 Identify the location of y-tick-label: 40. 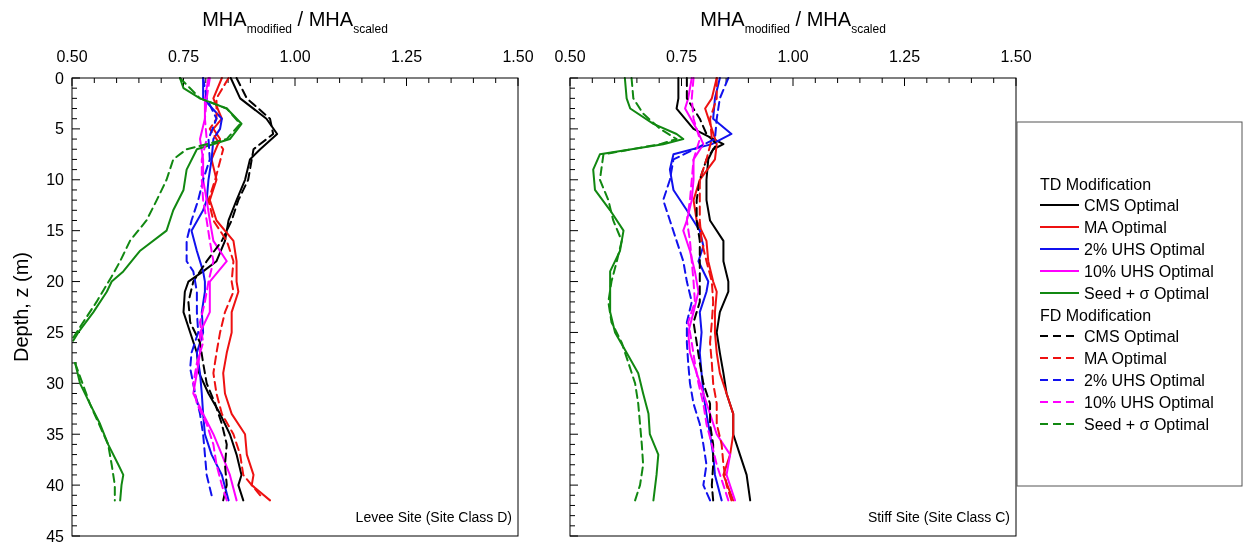
(55, 485).